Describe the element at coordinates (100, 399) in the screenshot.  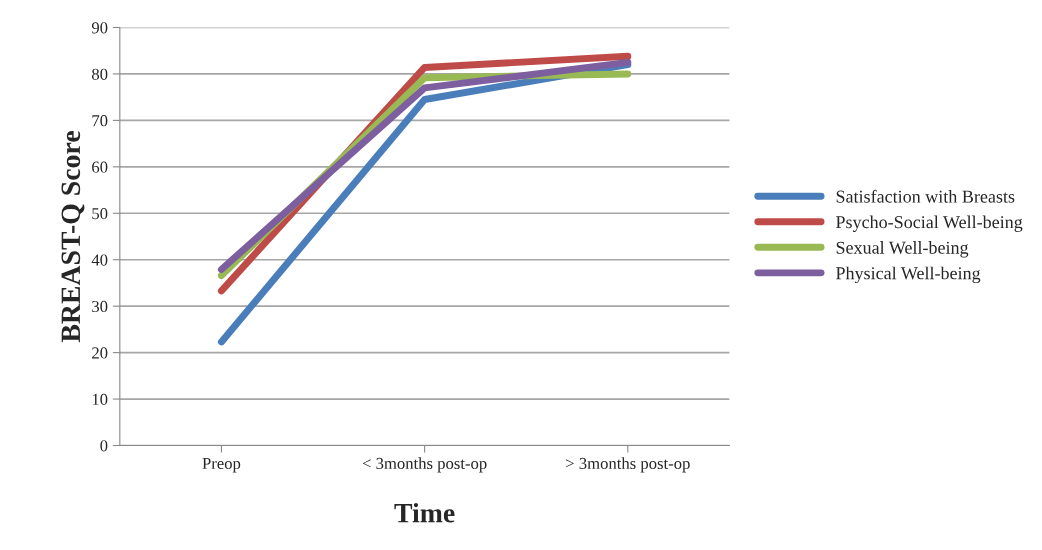
I see `y-tick-label: 10` at that location.